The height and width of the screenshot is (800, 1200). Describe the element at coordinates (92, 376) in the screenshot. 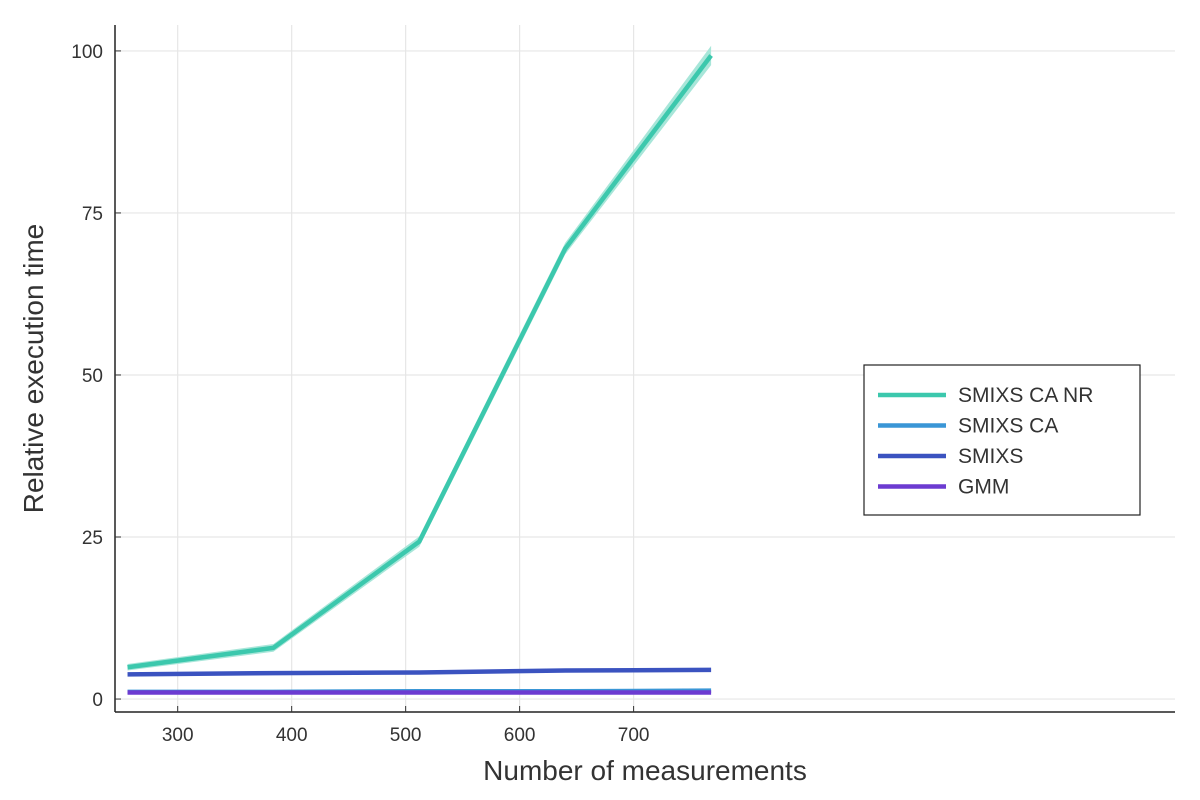

I see `y-tick-label: 50` at that location.